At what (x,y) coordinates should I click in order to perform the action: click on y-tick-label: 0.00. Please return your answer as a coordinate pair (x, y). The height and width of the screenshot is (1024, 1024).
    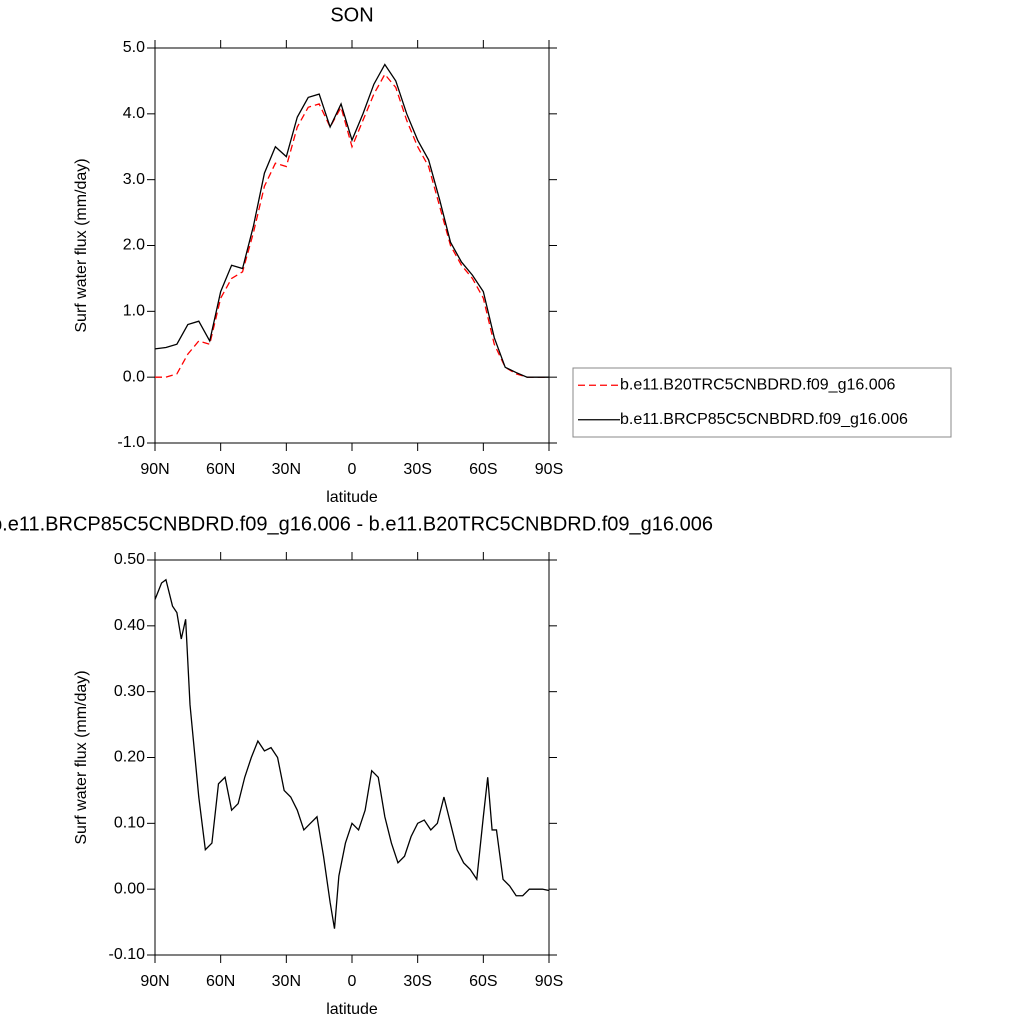
    Looking at the image, I should click on (129, 888).